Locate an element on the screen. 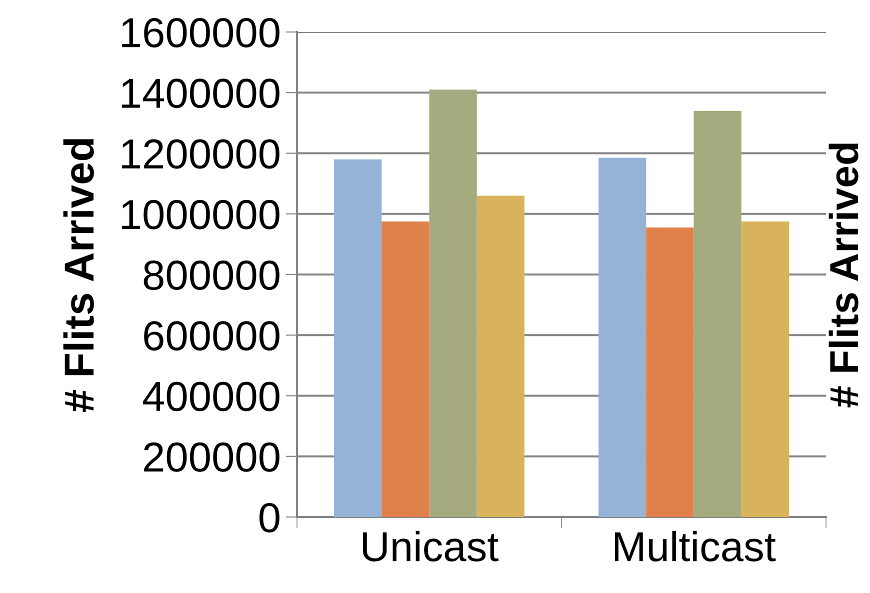 The width and height of the screenshot is (870, 593). y-tick-label: 1200000 is located at coordinates (201, 154).